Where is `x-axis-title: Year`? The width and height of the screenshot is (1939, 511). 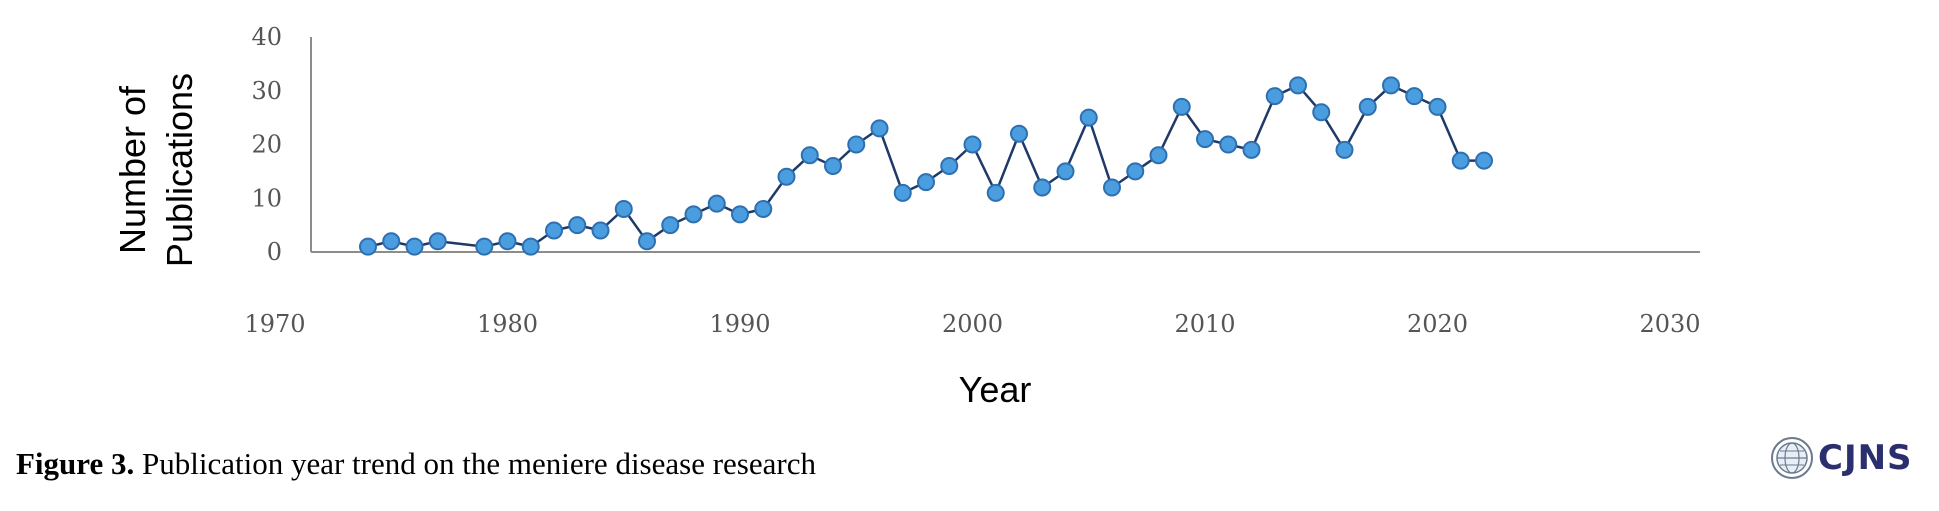
x-axis-title: Year is located at coordinates (995, 389).